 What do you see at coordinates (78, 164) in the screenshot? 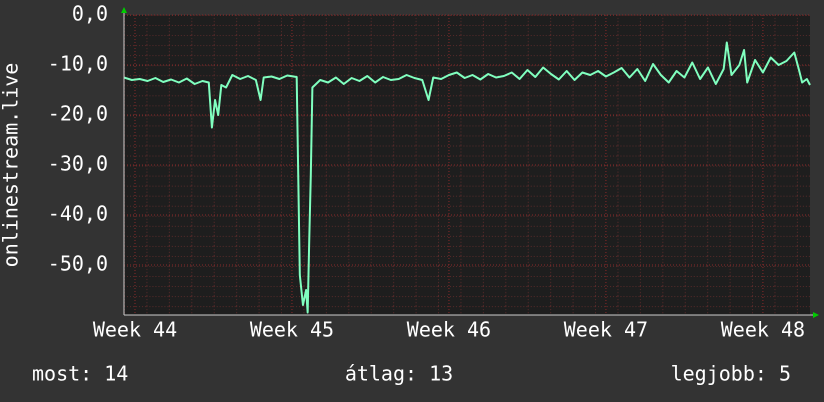
I see `y-tick-label: -30,0` at bounding box center [78, 164].